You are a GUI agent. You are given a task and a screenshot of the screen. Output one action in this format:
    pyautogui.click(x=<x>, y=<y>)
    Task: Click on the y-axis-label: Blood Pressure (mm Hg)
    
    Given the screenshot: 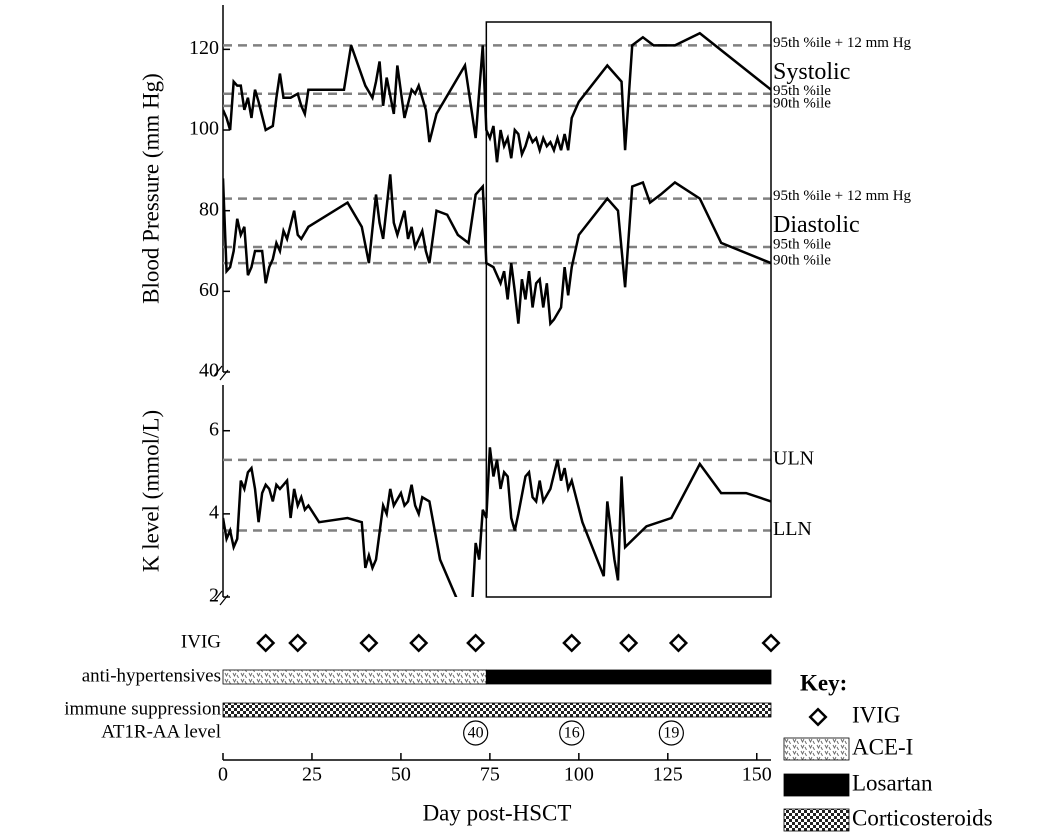 What is the action you would take?
    pyautogui.click(x=150, y=188)
    